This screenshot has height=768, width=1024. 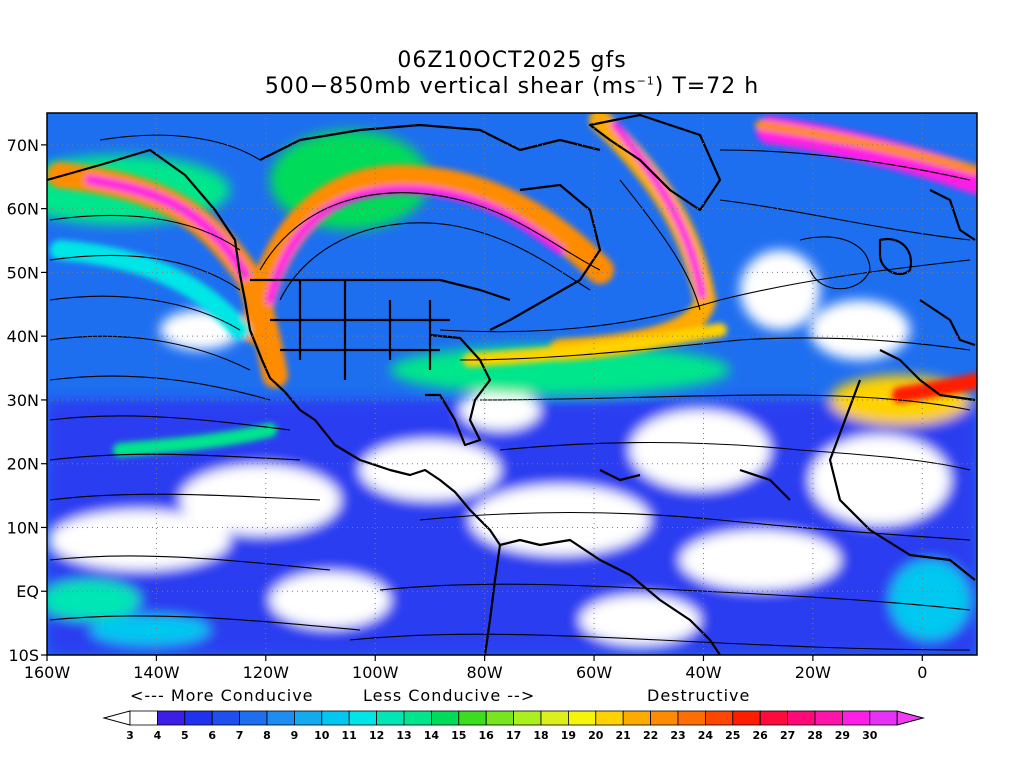 I want to click on lat-tick-label: 40N, so click(x=23, y=336).